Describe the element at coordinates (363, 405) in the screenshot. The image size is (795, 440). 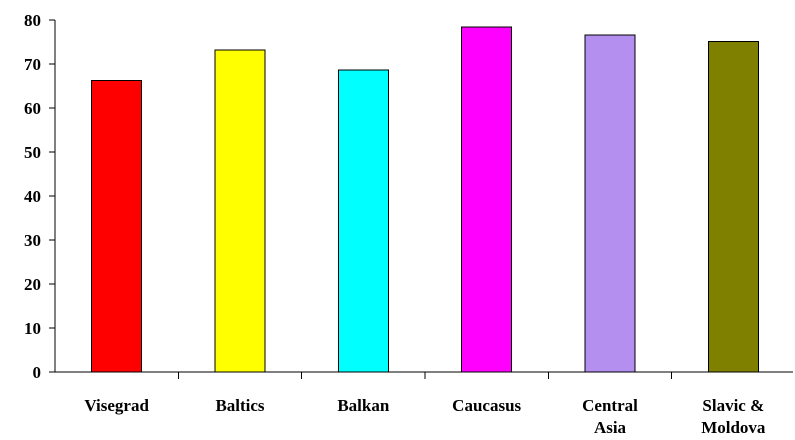
I see `x-tick-label: Balkan` at that location.